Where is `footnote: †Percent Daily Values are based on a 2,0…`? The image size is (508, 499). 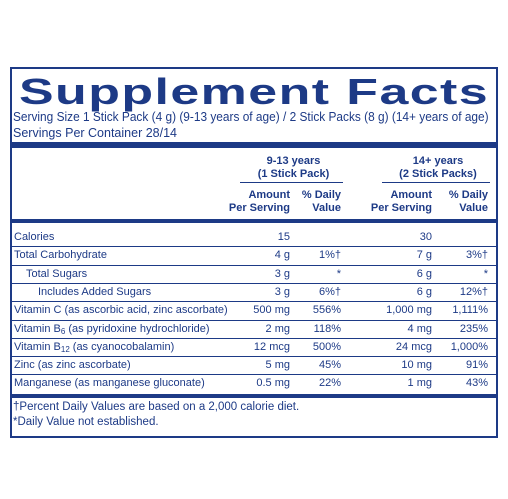
footnote: †Percent Daily Values are based on a 2,0… is located at coordinates (156, 407).